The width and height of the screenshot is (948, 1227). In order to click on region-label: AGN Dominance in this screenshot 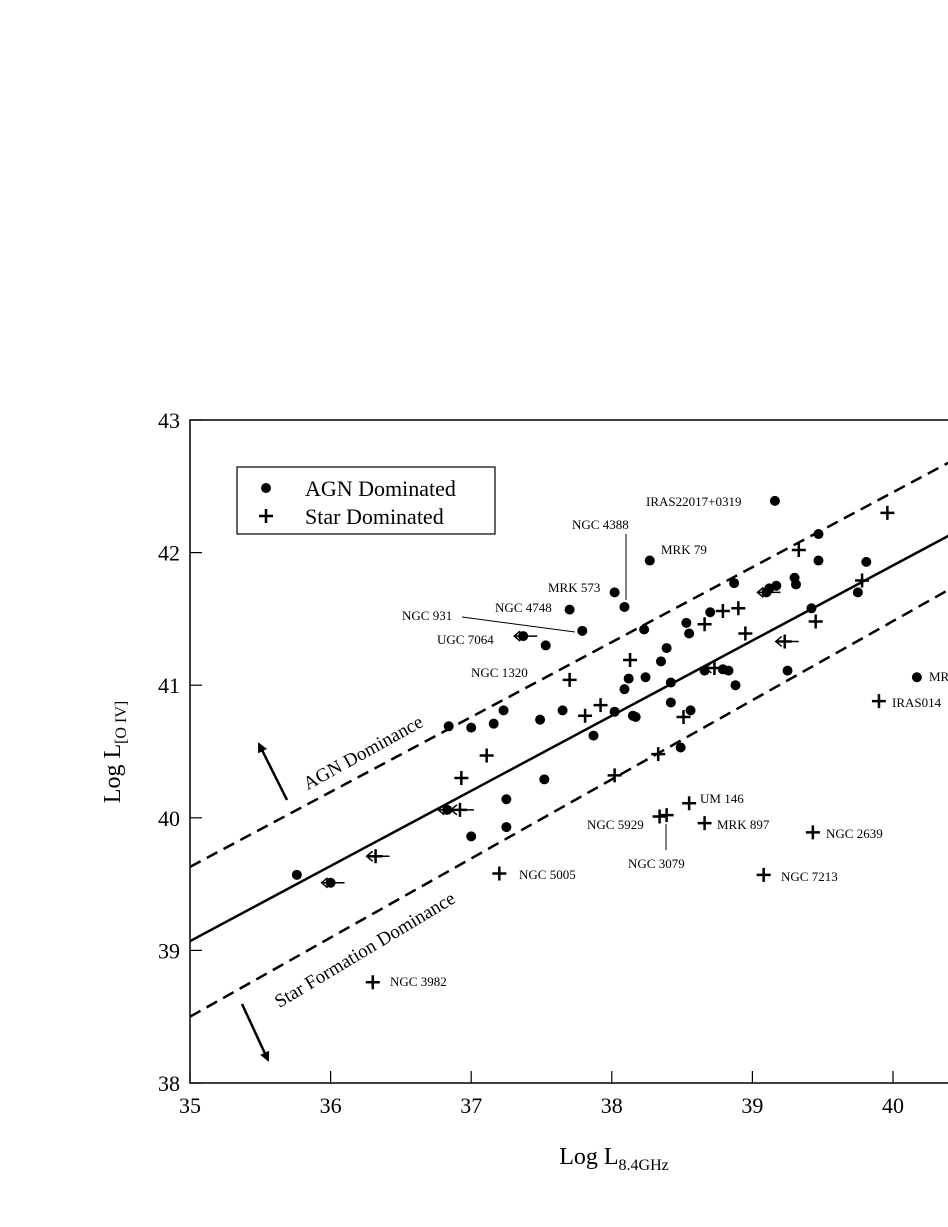, I will do `click(363, 753)`.